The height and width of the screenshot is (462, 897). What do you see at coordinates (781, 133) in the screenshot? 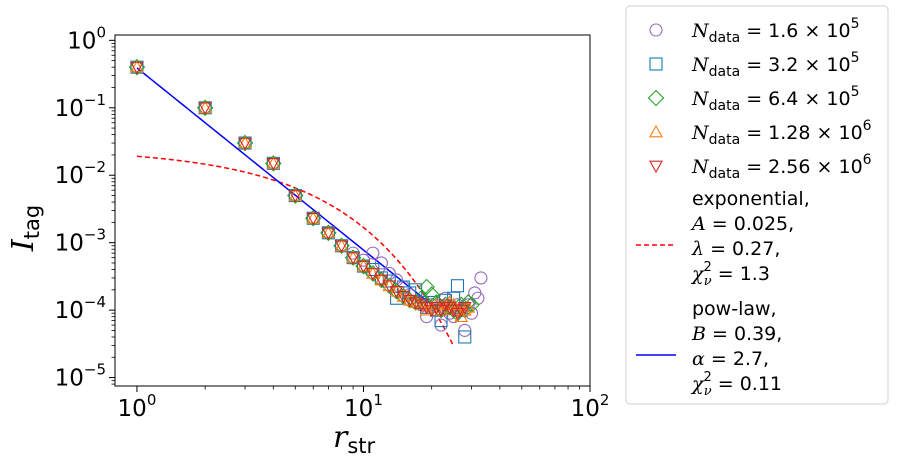
I see `legend-label: Ndata = 1.28 × 106` at bounding box center [781, 133].